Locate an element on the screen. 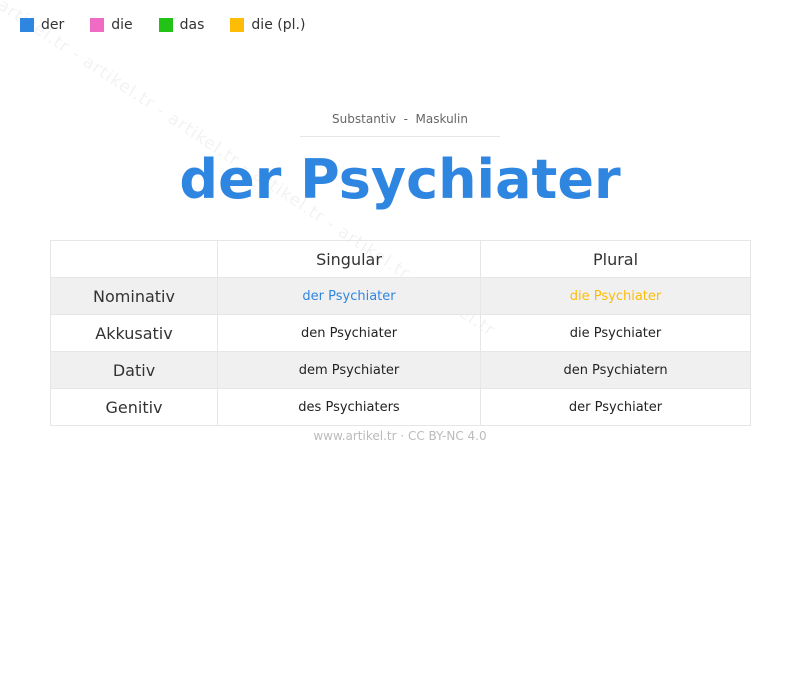  singular-cell: den Psychiater is located at coordinates (349, 333).